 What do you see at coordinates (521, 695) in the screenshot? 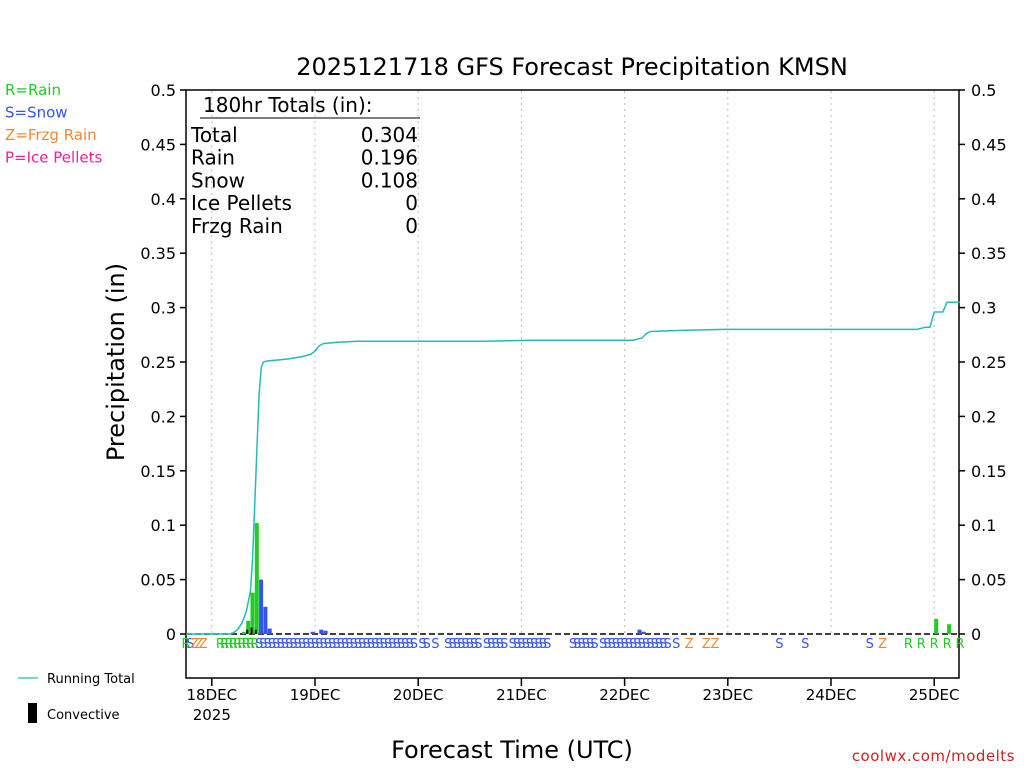
I see `x-tick-label: 21DEC` at bounding box center [521, 695].